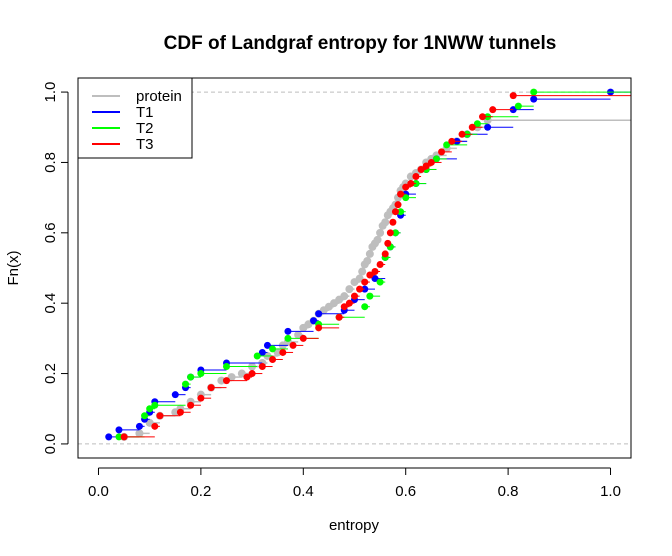 This screenshot has height=556, width=672. Describe the element at coordinates (145, 128) in the screenshot. I see `legend-label: T2` at that location.